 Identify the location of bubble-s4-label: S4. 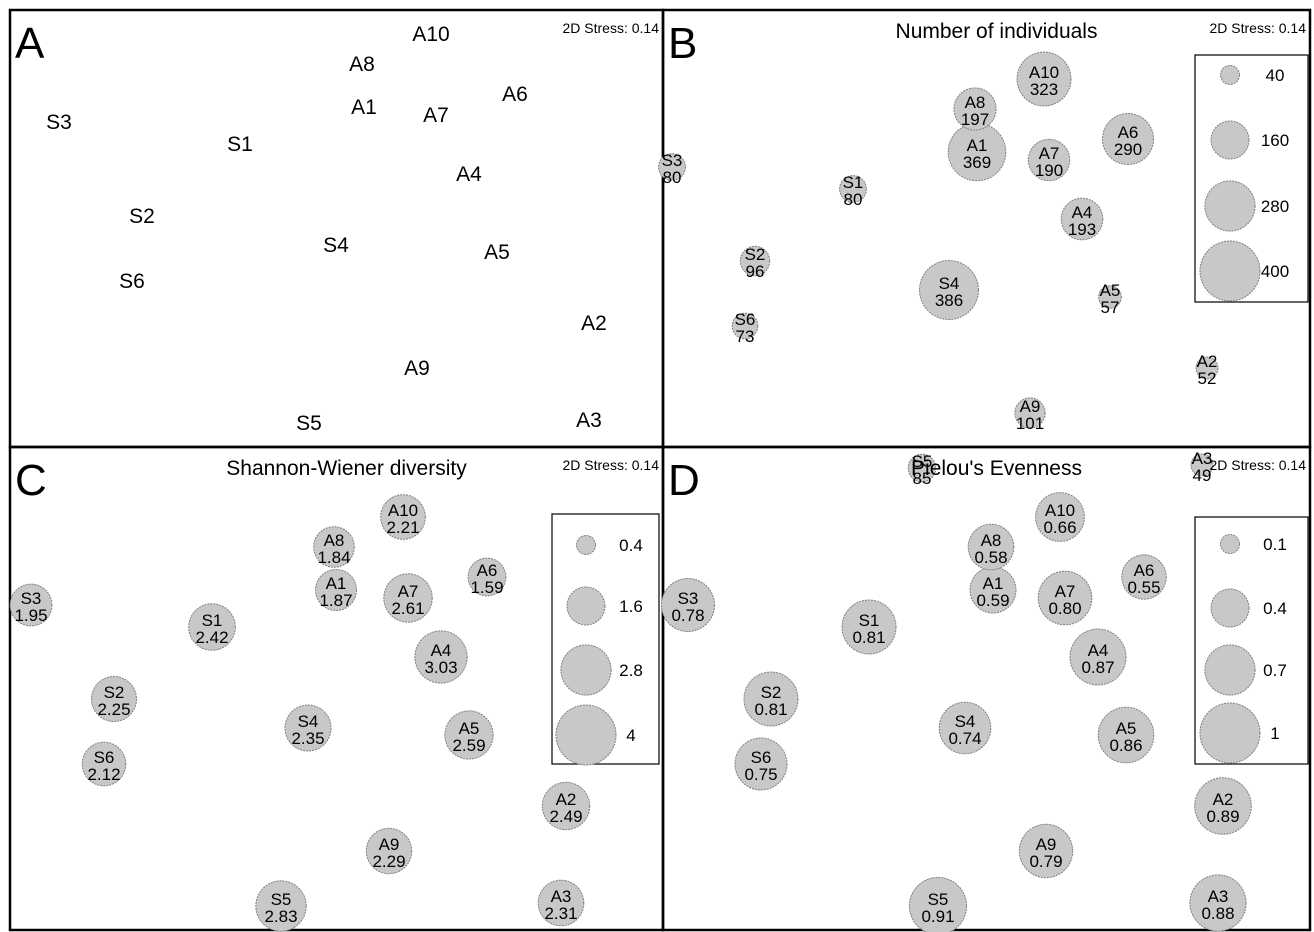
(308, 721).